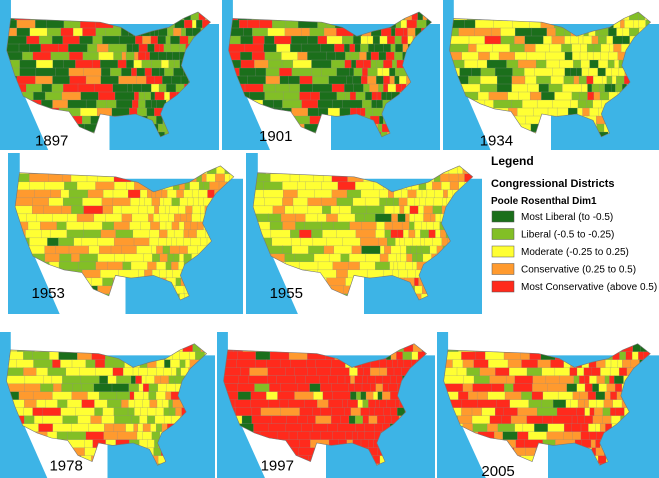 This screenshot has width=659, height=478. What do you see at coordinates (65, 466) in the screenshot?
I see `map-year: 1978` at bounding box center [65, 466].